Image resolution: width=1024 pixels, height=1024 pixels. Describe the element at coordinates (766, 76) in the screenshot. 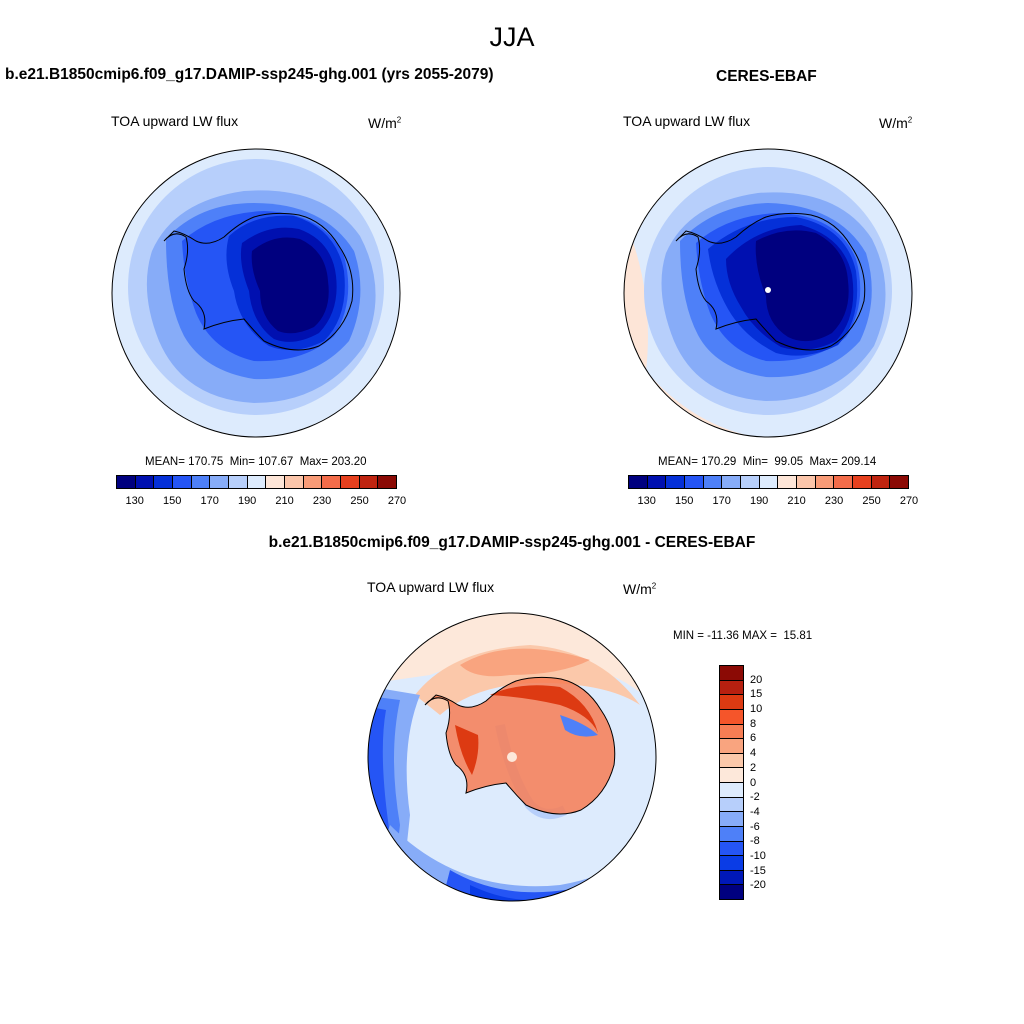

I see `panel-title-obs: CERES-EBAF` at that location.